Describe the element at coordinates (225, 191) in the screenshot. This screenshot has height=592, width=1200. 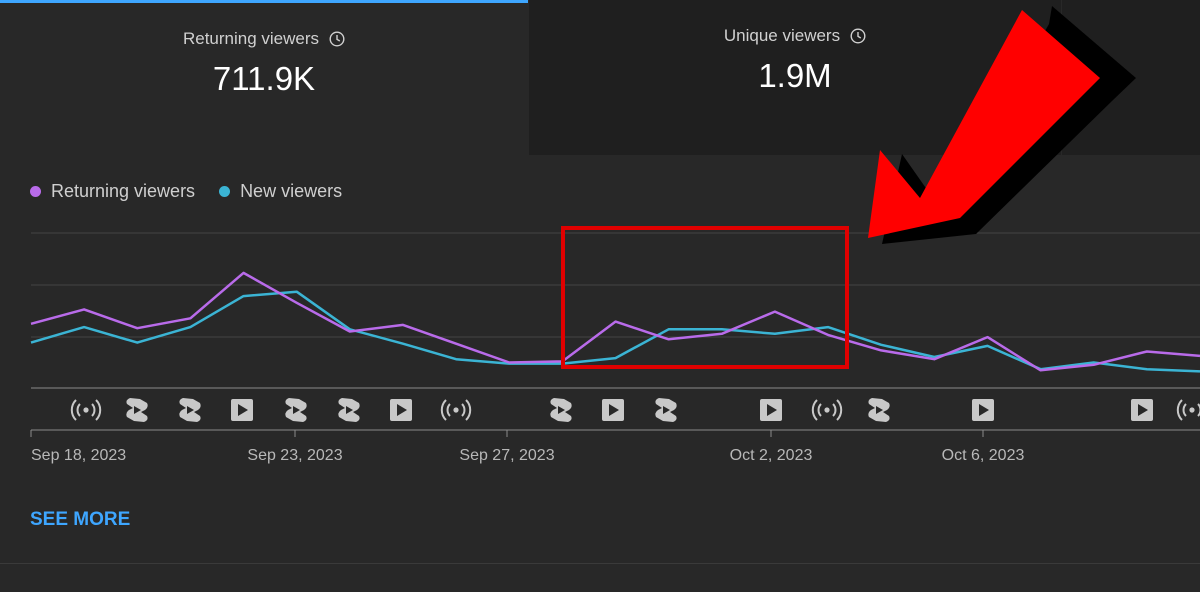
I see `legend-dot-new` at that location.